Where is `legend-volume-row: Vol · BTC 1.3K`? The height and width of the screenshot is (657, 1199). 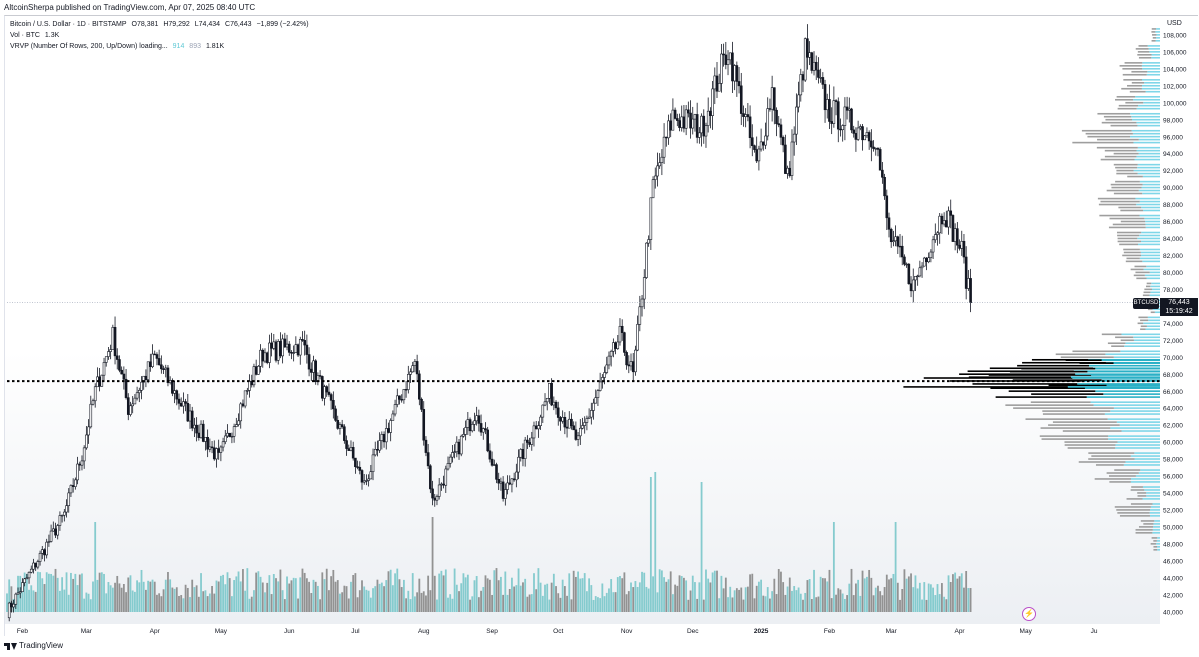
legend-volume-row: Vol · BTC 1.3K is located at coordinates (161, 35).